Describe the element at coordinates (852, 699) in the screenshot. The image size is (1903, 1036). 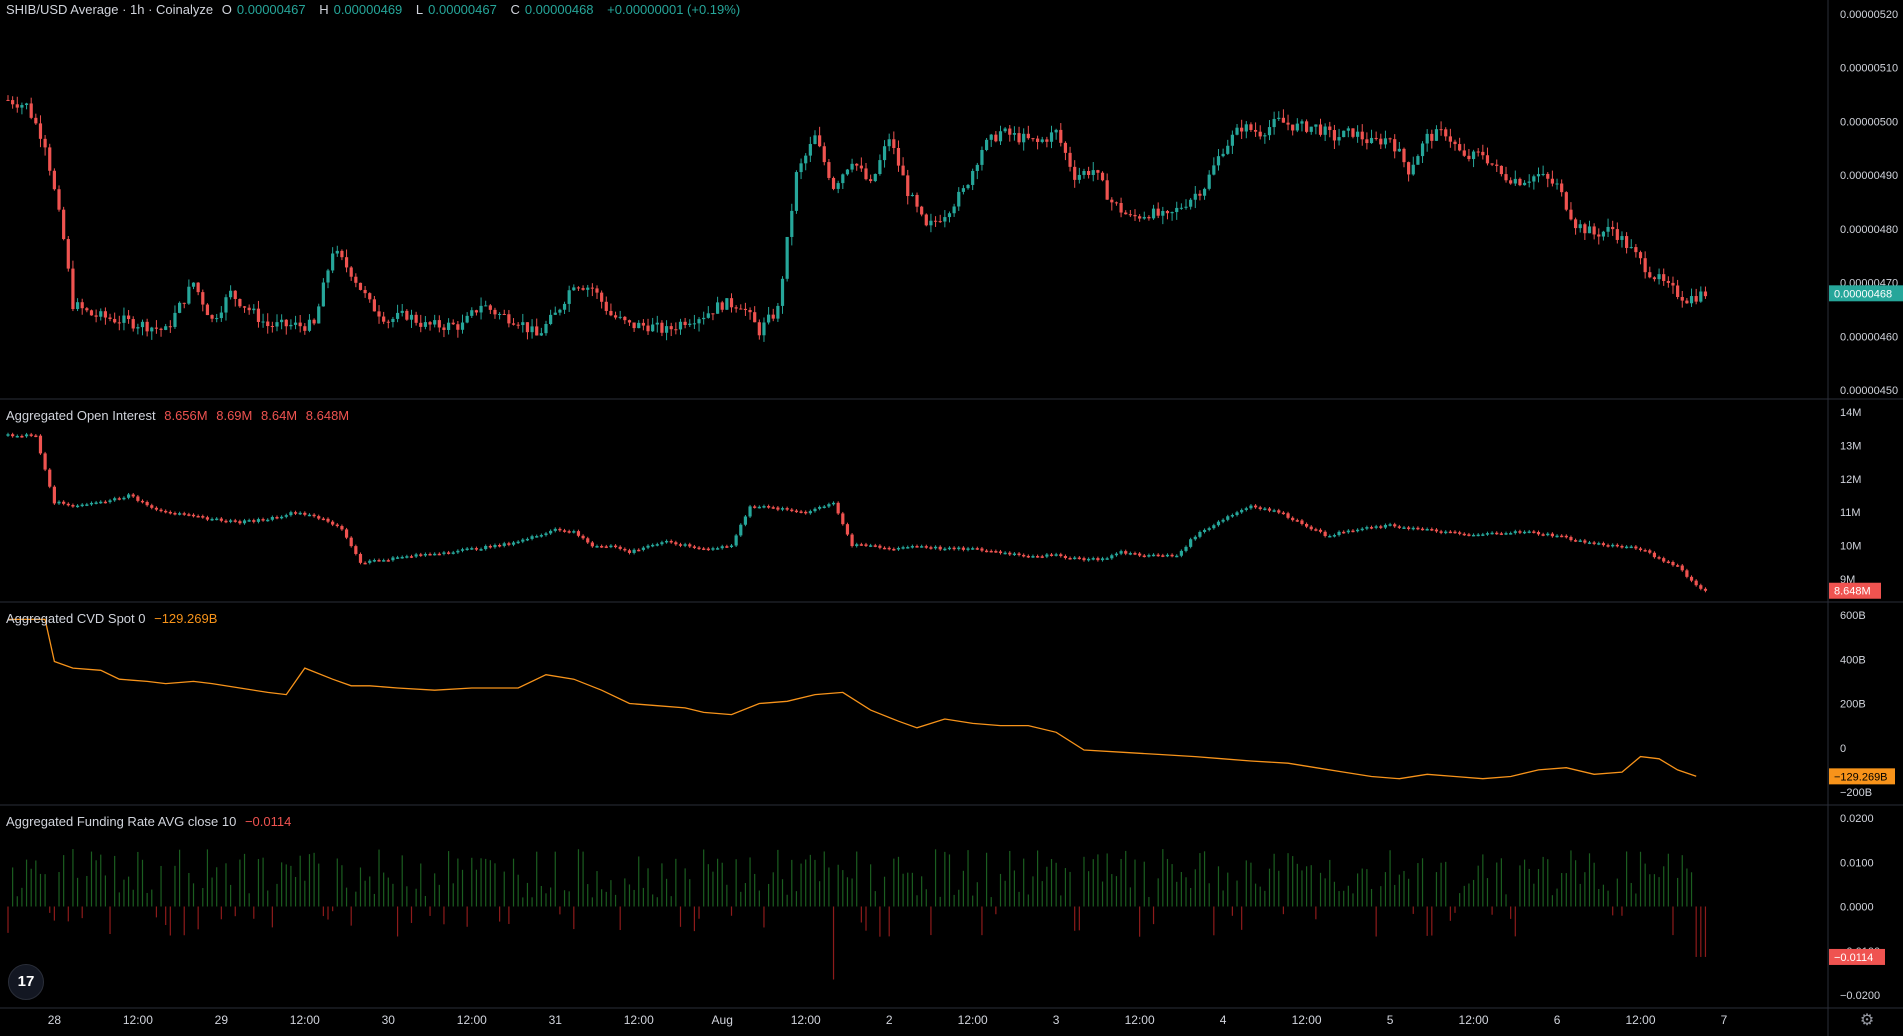
I see `cvd-series-line` at that location.